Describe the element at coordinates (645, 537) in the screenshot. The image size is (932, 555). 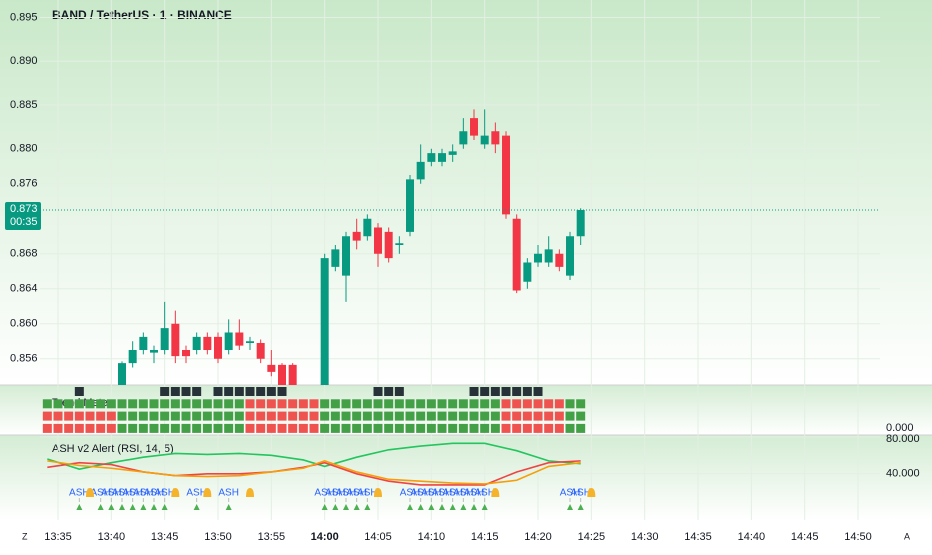
I see `x-tick-label: 14:30` at that location.